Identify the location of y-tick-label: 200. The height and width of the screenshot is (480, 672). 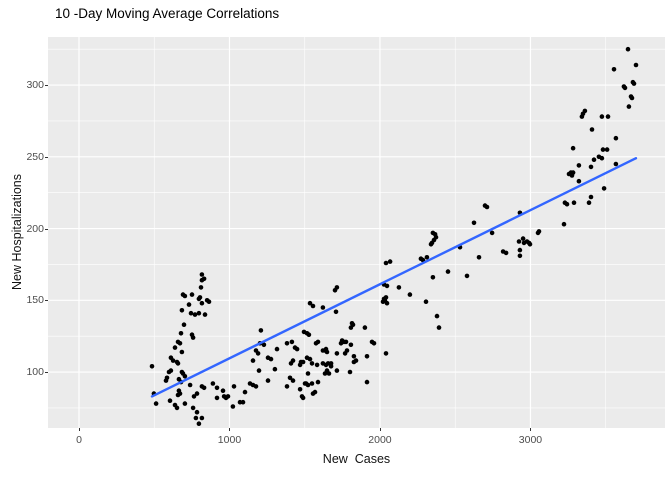
(35, 228).